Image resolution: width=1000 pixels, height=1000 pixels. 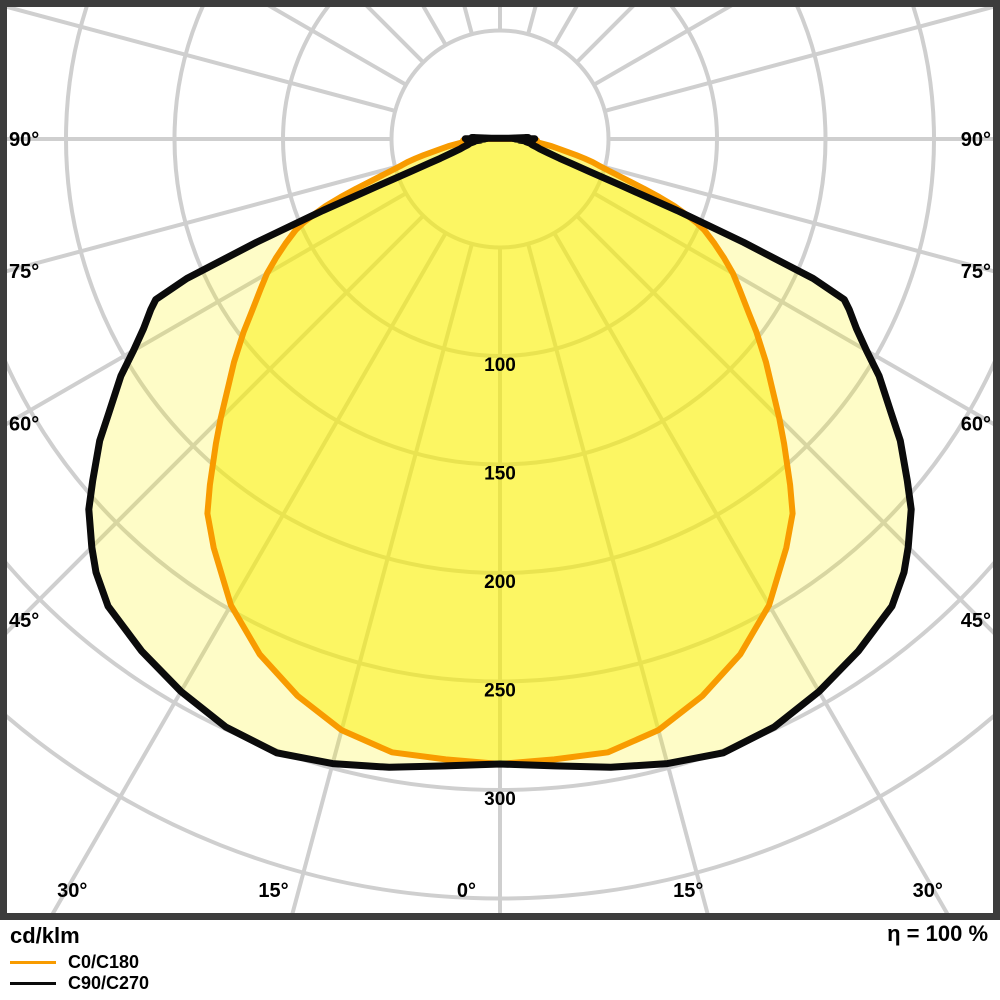 I want to click on radial-unit-label: cd/klm, so click(x=45, y=935).